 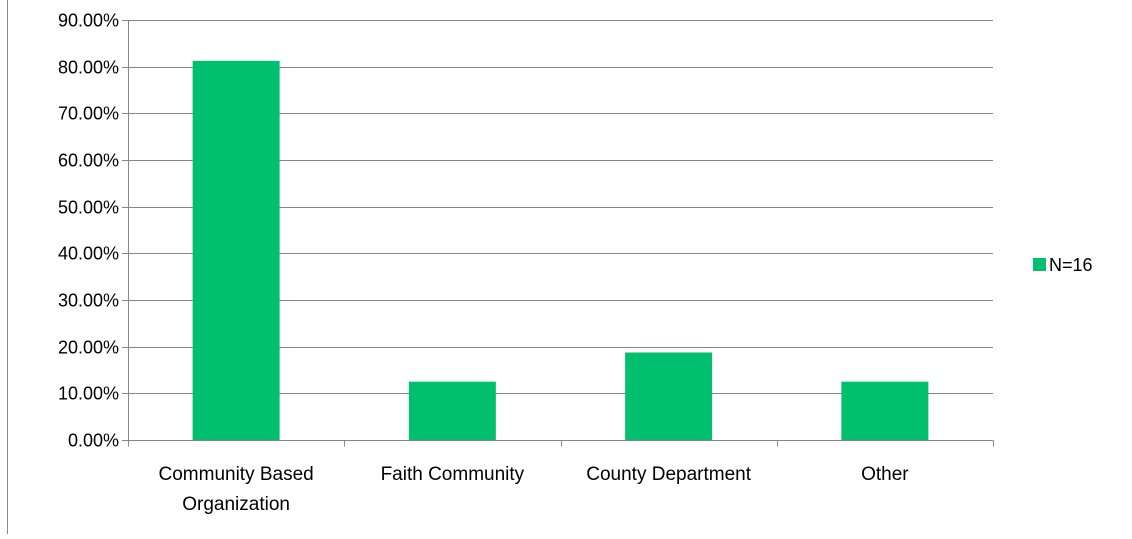 I want to click on x-tick-label: Community Based, so click(x=236, y=474).